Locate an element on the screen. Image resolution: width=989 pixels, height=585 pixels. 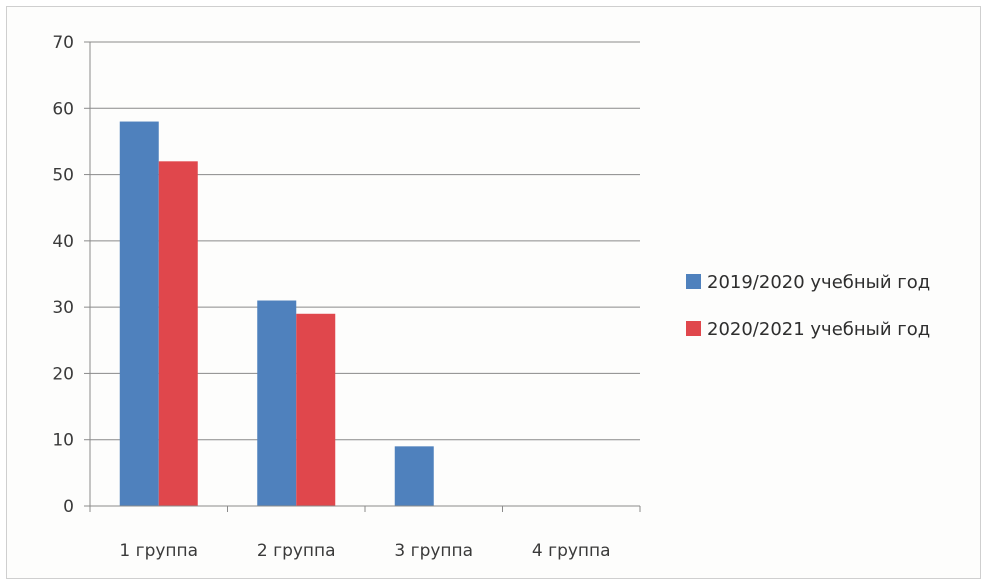
y-tick-label: 10 is located at coordinates (63, 441).